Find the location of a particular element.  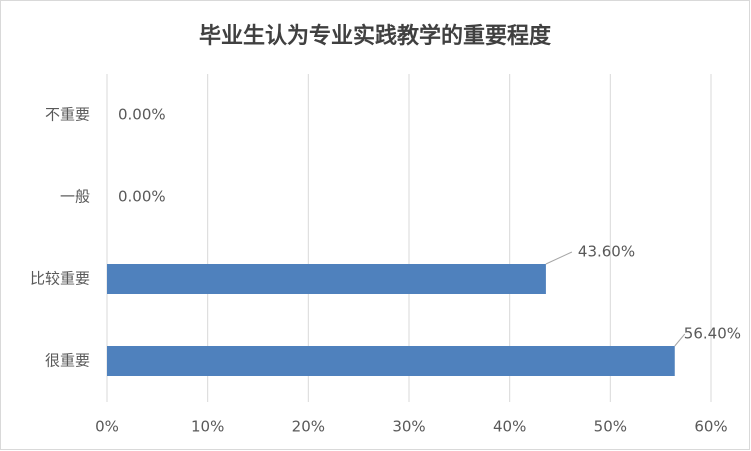

data-label: 56.40% is located at coordinates (712, 334).